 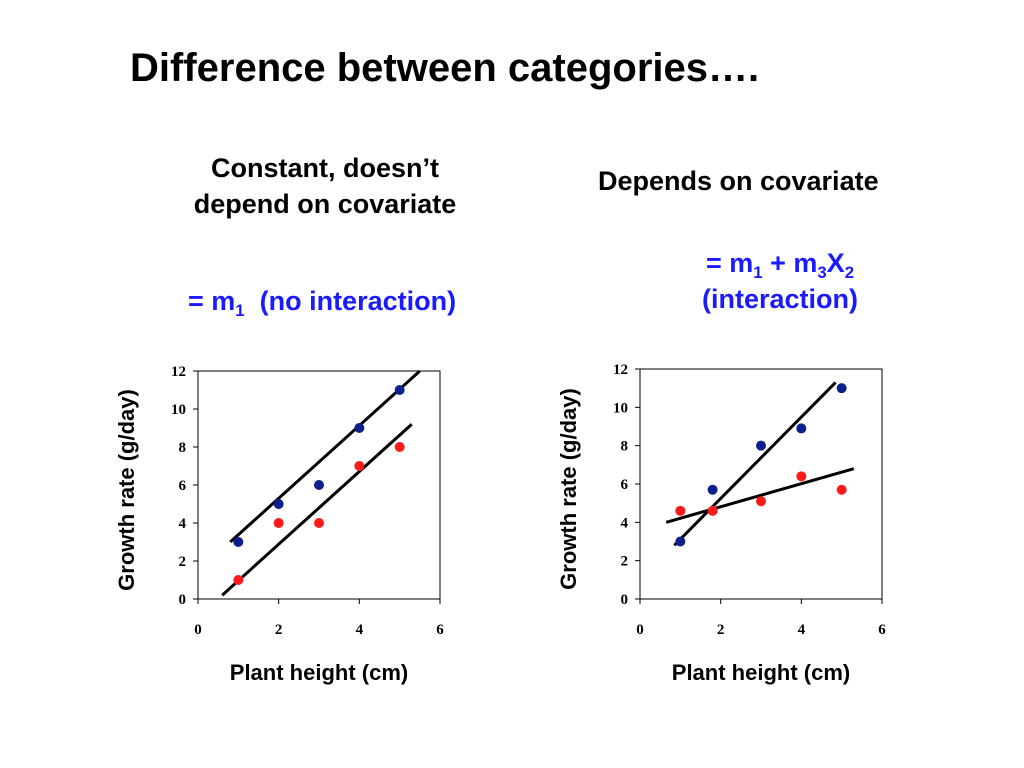 What do you see at coordinates (849, 272) in the screenshot?
I see `right-formula-sub3: 2` at bounding box center [849, 272].